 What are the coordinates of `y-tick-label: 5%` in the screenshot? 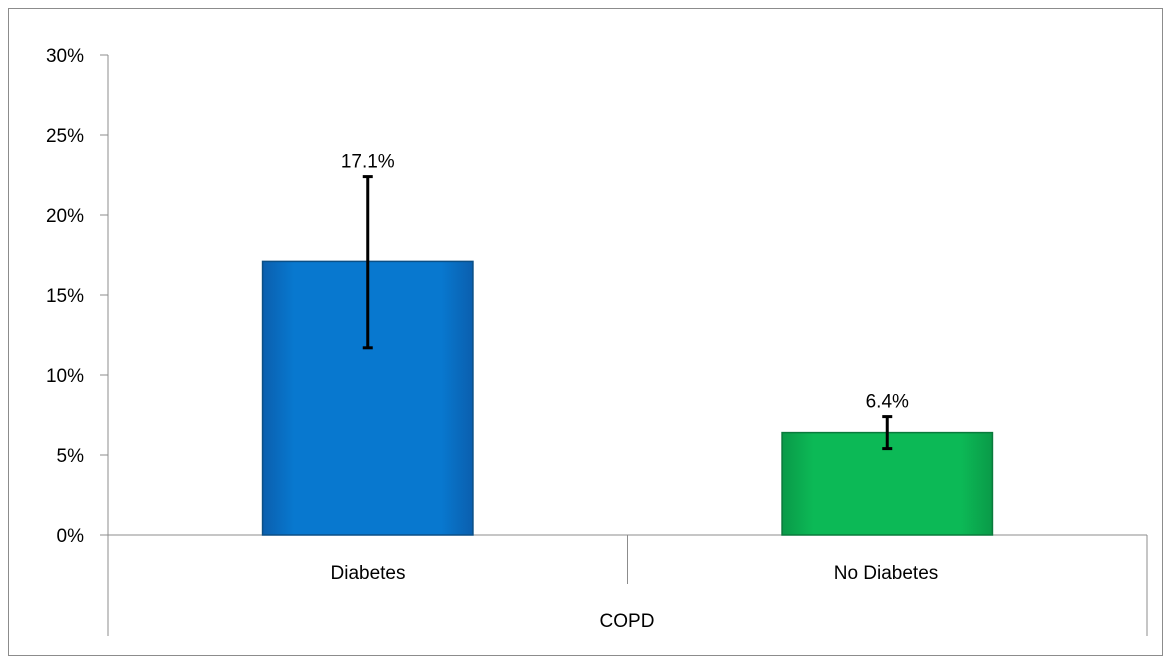 It's located at (71, 456).